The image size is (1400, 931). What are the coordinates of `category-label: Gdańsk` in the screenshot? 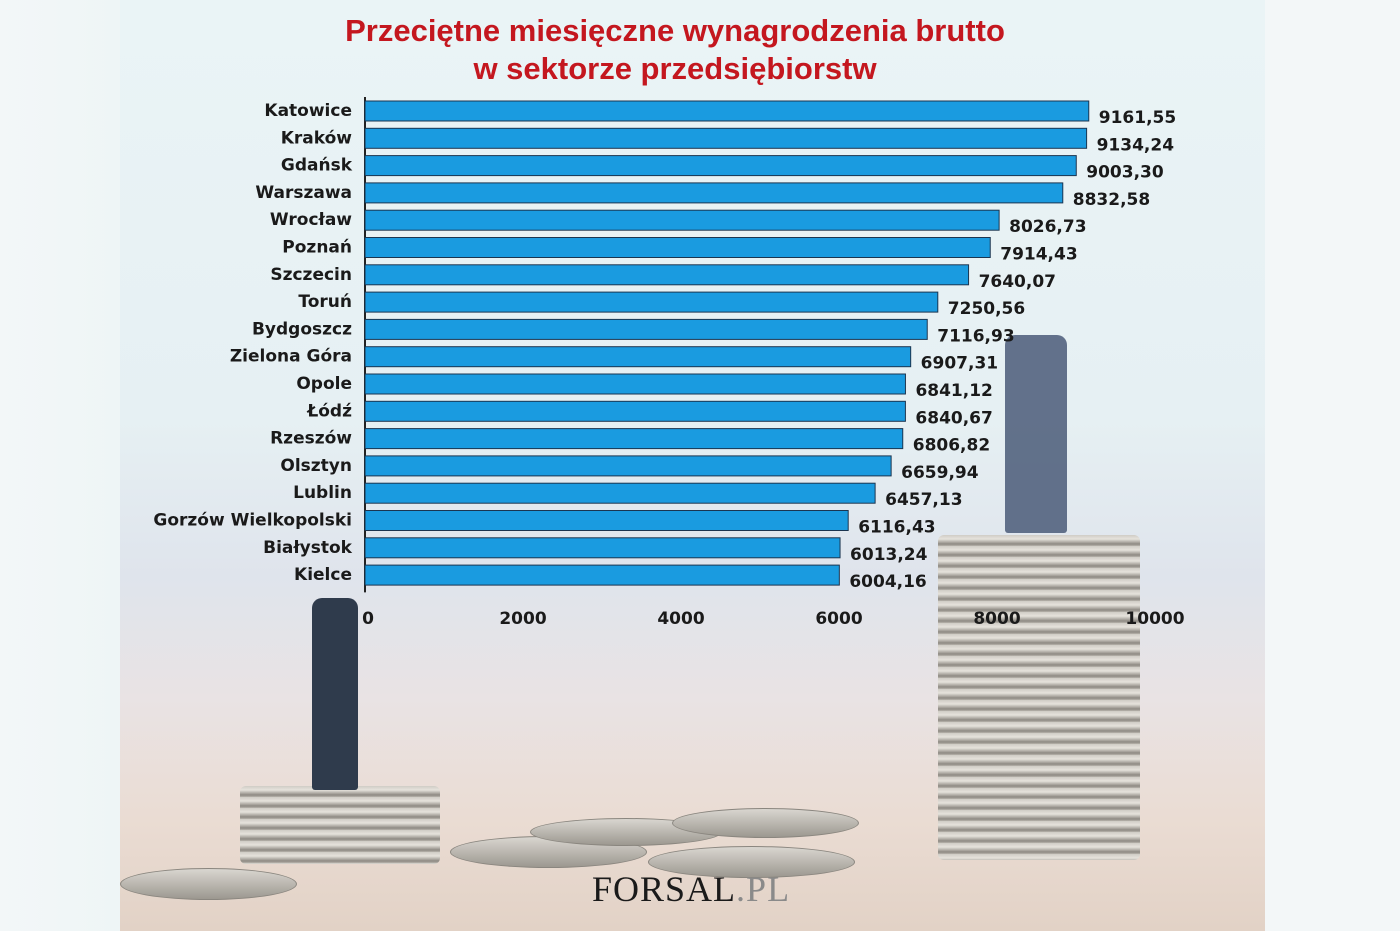 It's located at (317, 166).